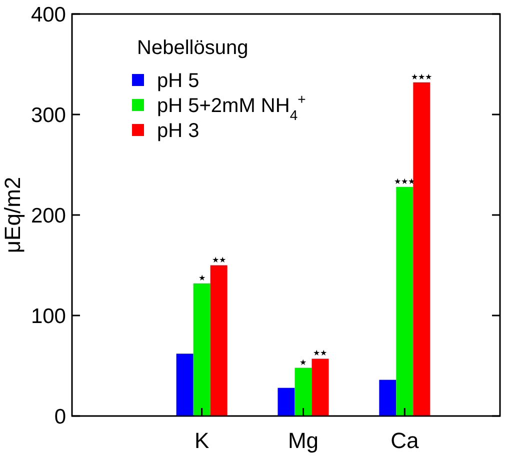 Image resolution: width=505 pixels, height=459 pixels. Describe the element at coordinates (48, 316) in the screenshot. I see `y-tick-label: 100` at that location.